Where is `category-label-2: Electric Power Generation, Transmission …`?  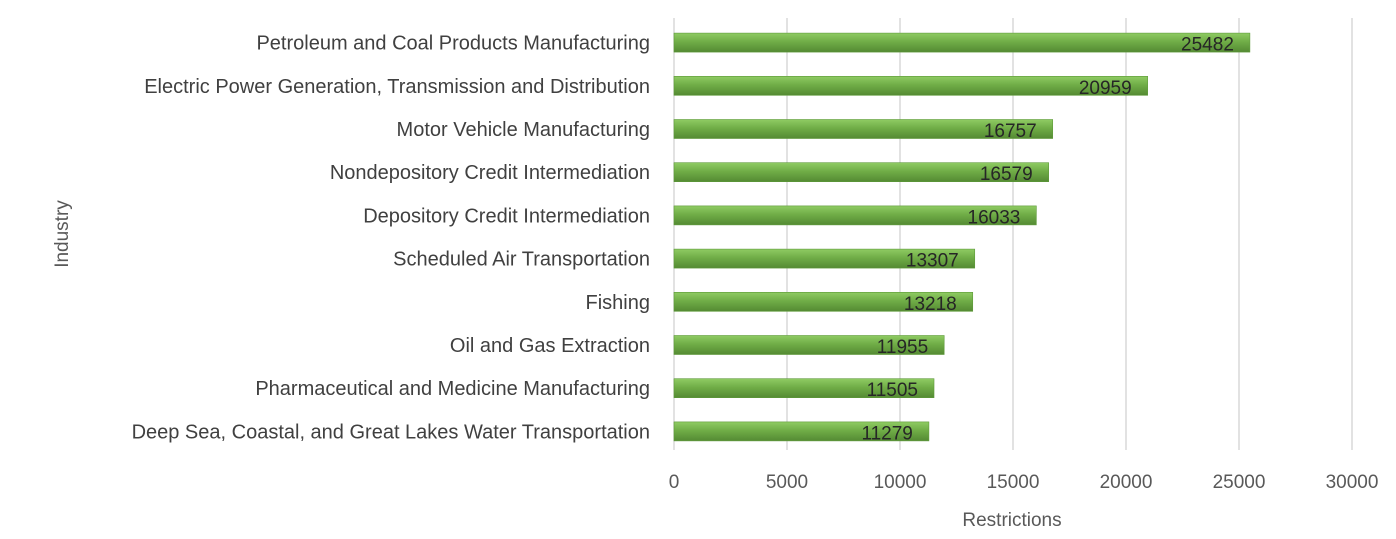
category-label-2: Electric Power Generation, Transmission … is located at coordinates (397, 87).